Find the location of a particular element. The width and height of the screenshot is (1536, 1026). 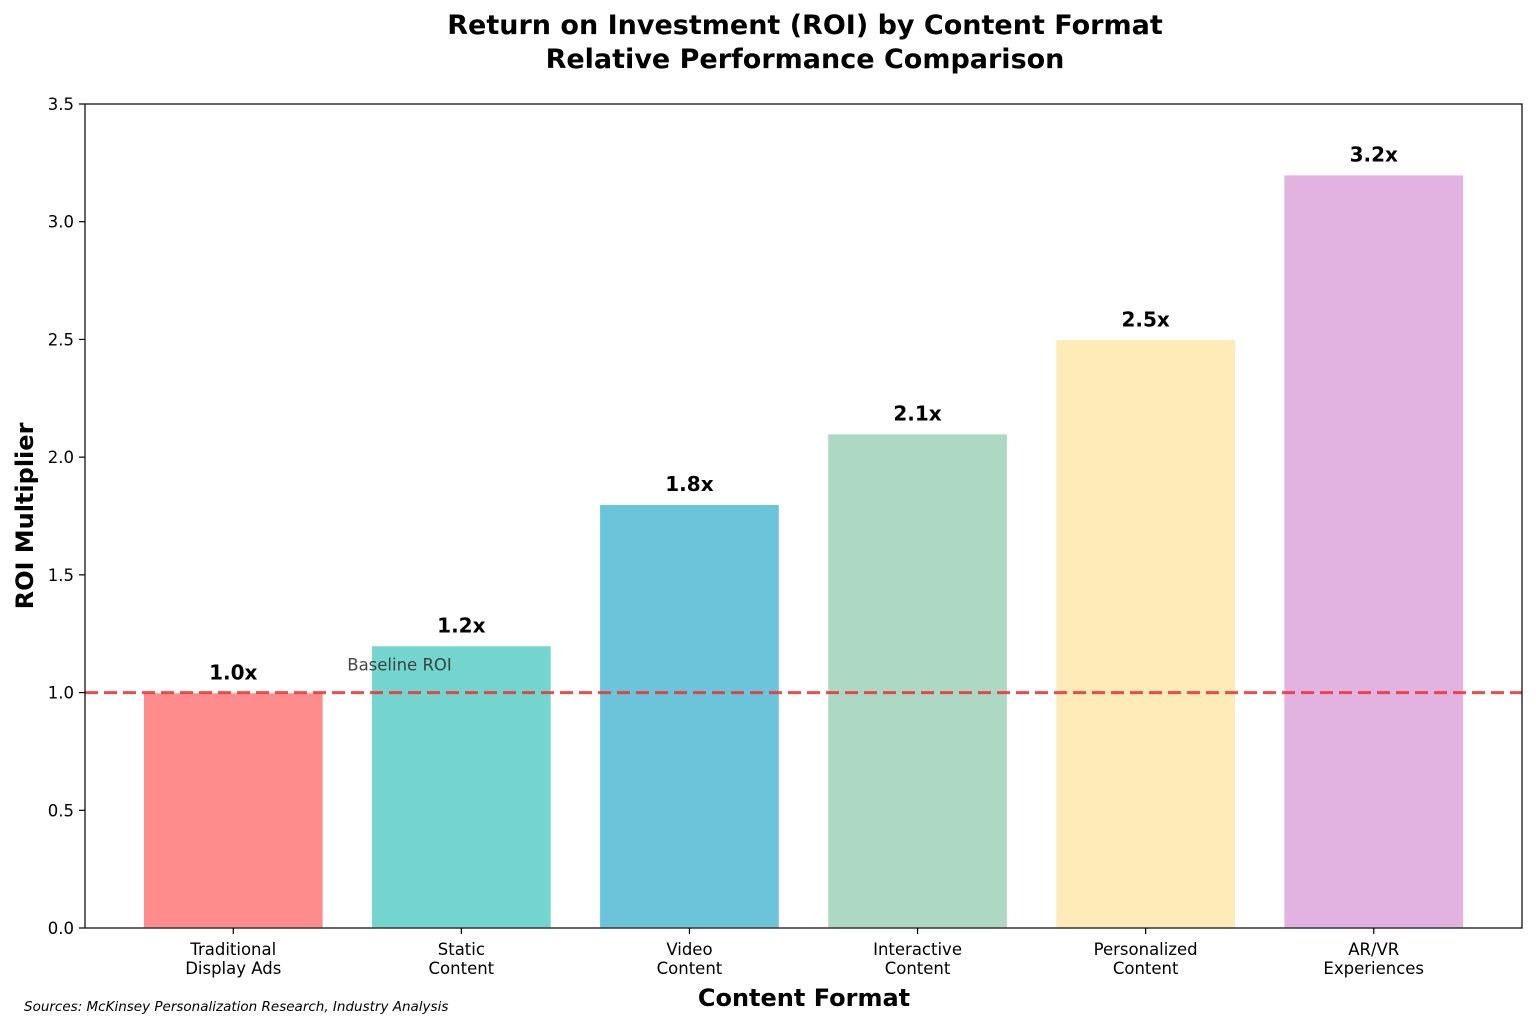

data-label-2: 1.8x is located at coordinates (689, 484).